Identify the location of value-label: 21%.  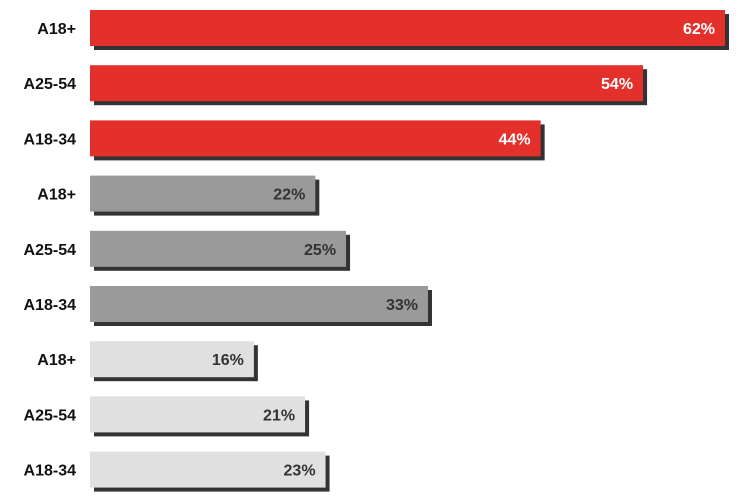
(279, 415).